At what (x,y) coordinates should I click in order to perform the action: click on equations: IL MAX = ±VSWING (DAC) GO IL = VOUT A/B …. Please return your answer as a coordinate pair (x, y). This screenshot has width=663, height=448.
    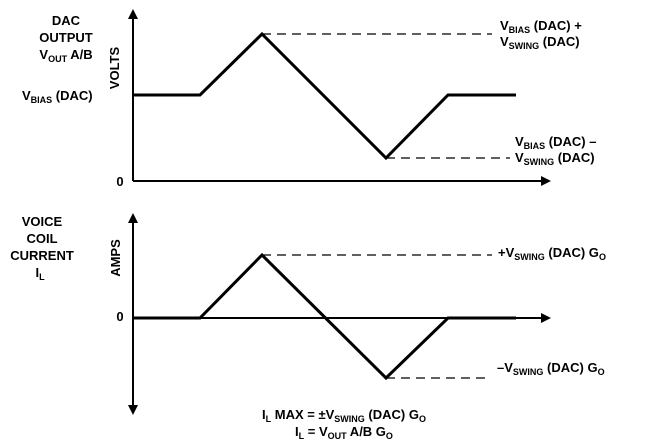
    Looking at the image, I should click on (344, 424).